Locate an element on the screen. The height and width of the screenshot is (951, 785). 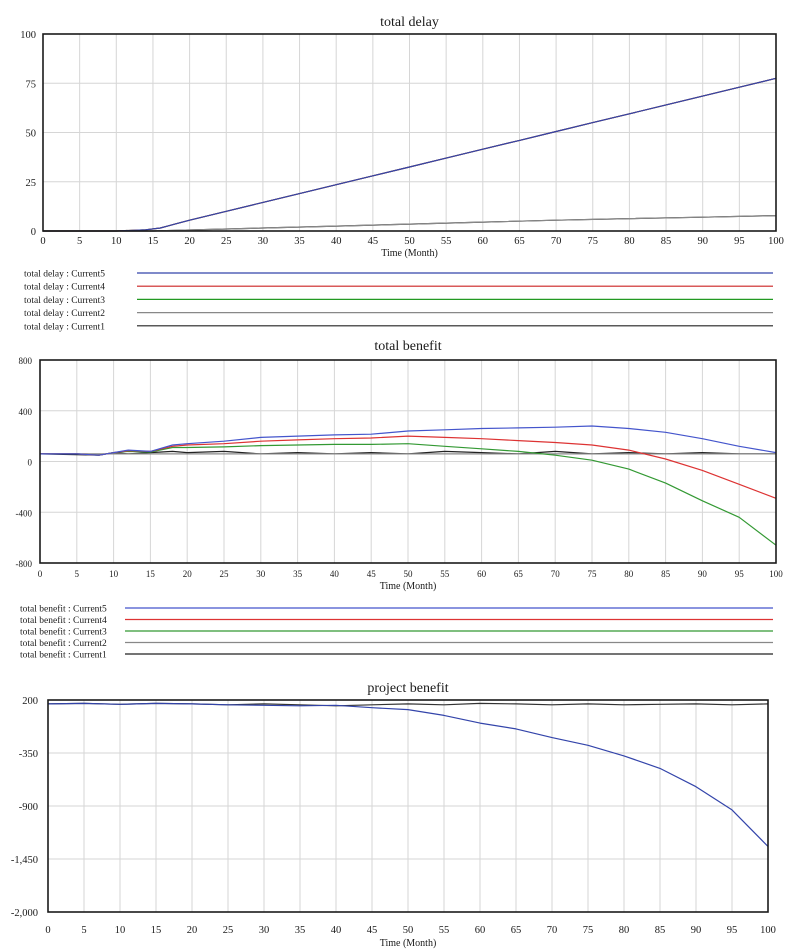
chart-title: total benefit is located at coordinates (407, 346).